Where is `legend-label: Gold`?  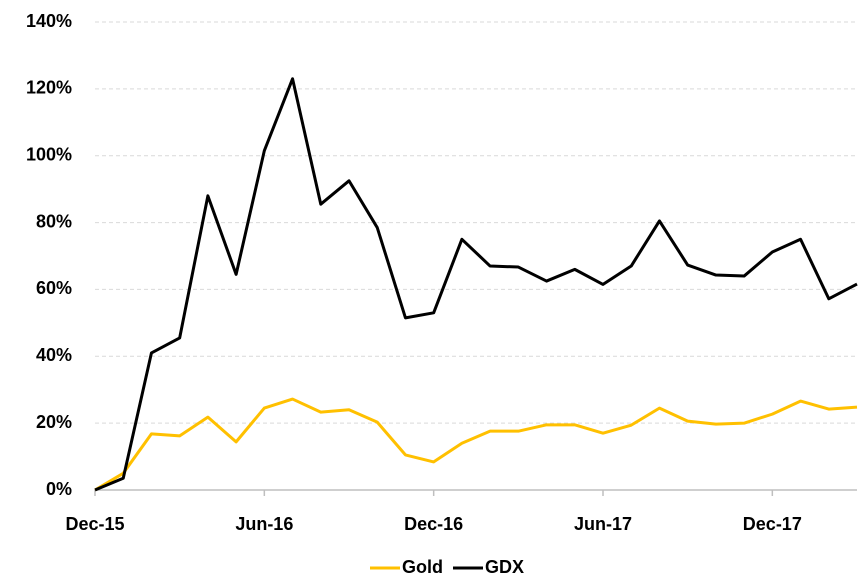 legend-label: Gold is located at coordinates (422, 567).